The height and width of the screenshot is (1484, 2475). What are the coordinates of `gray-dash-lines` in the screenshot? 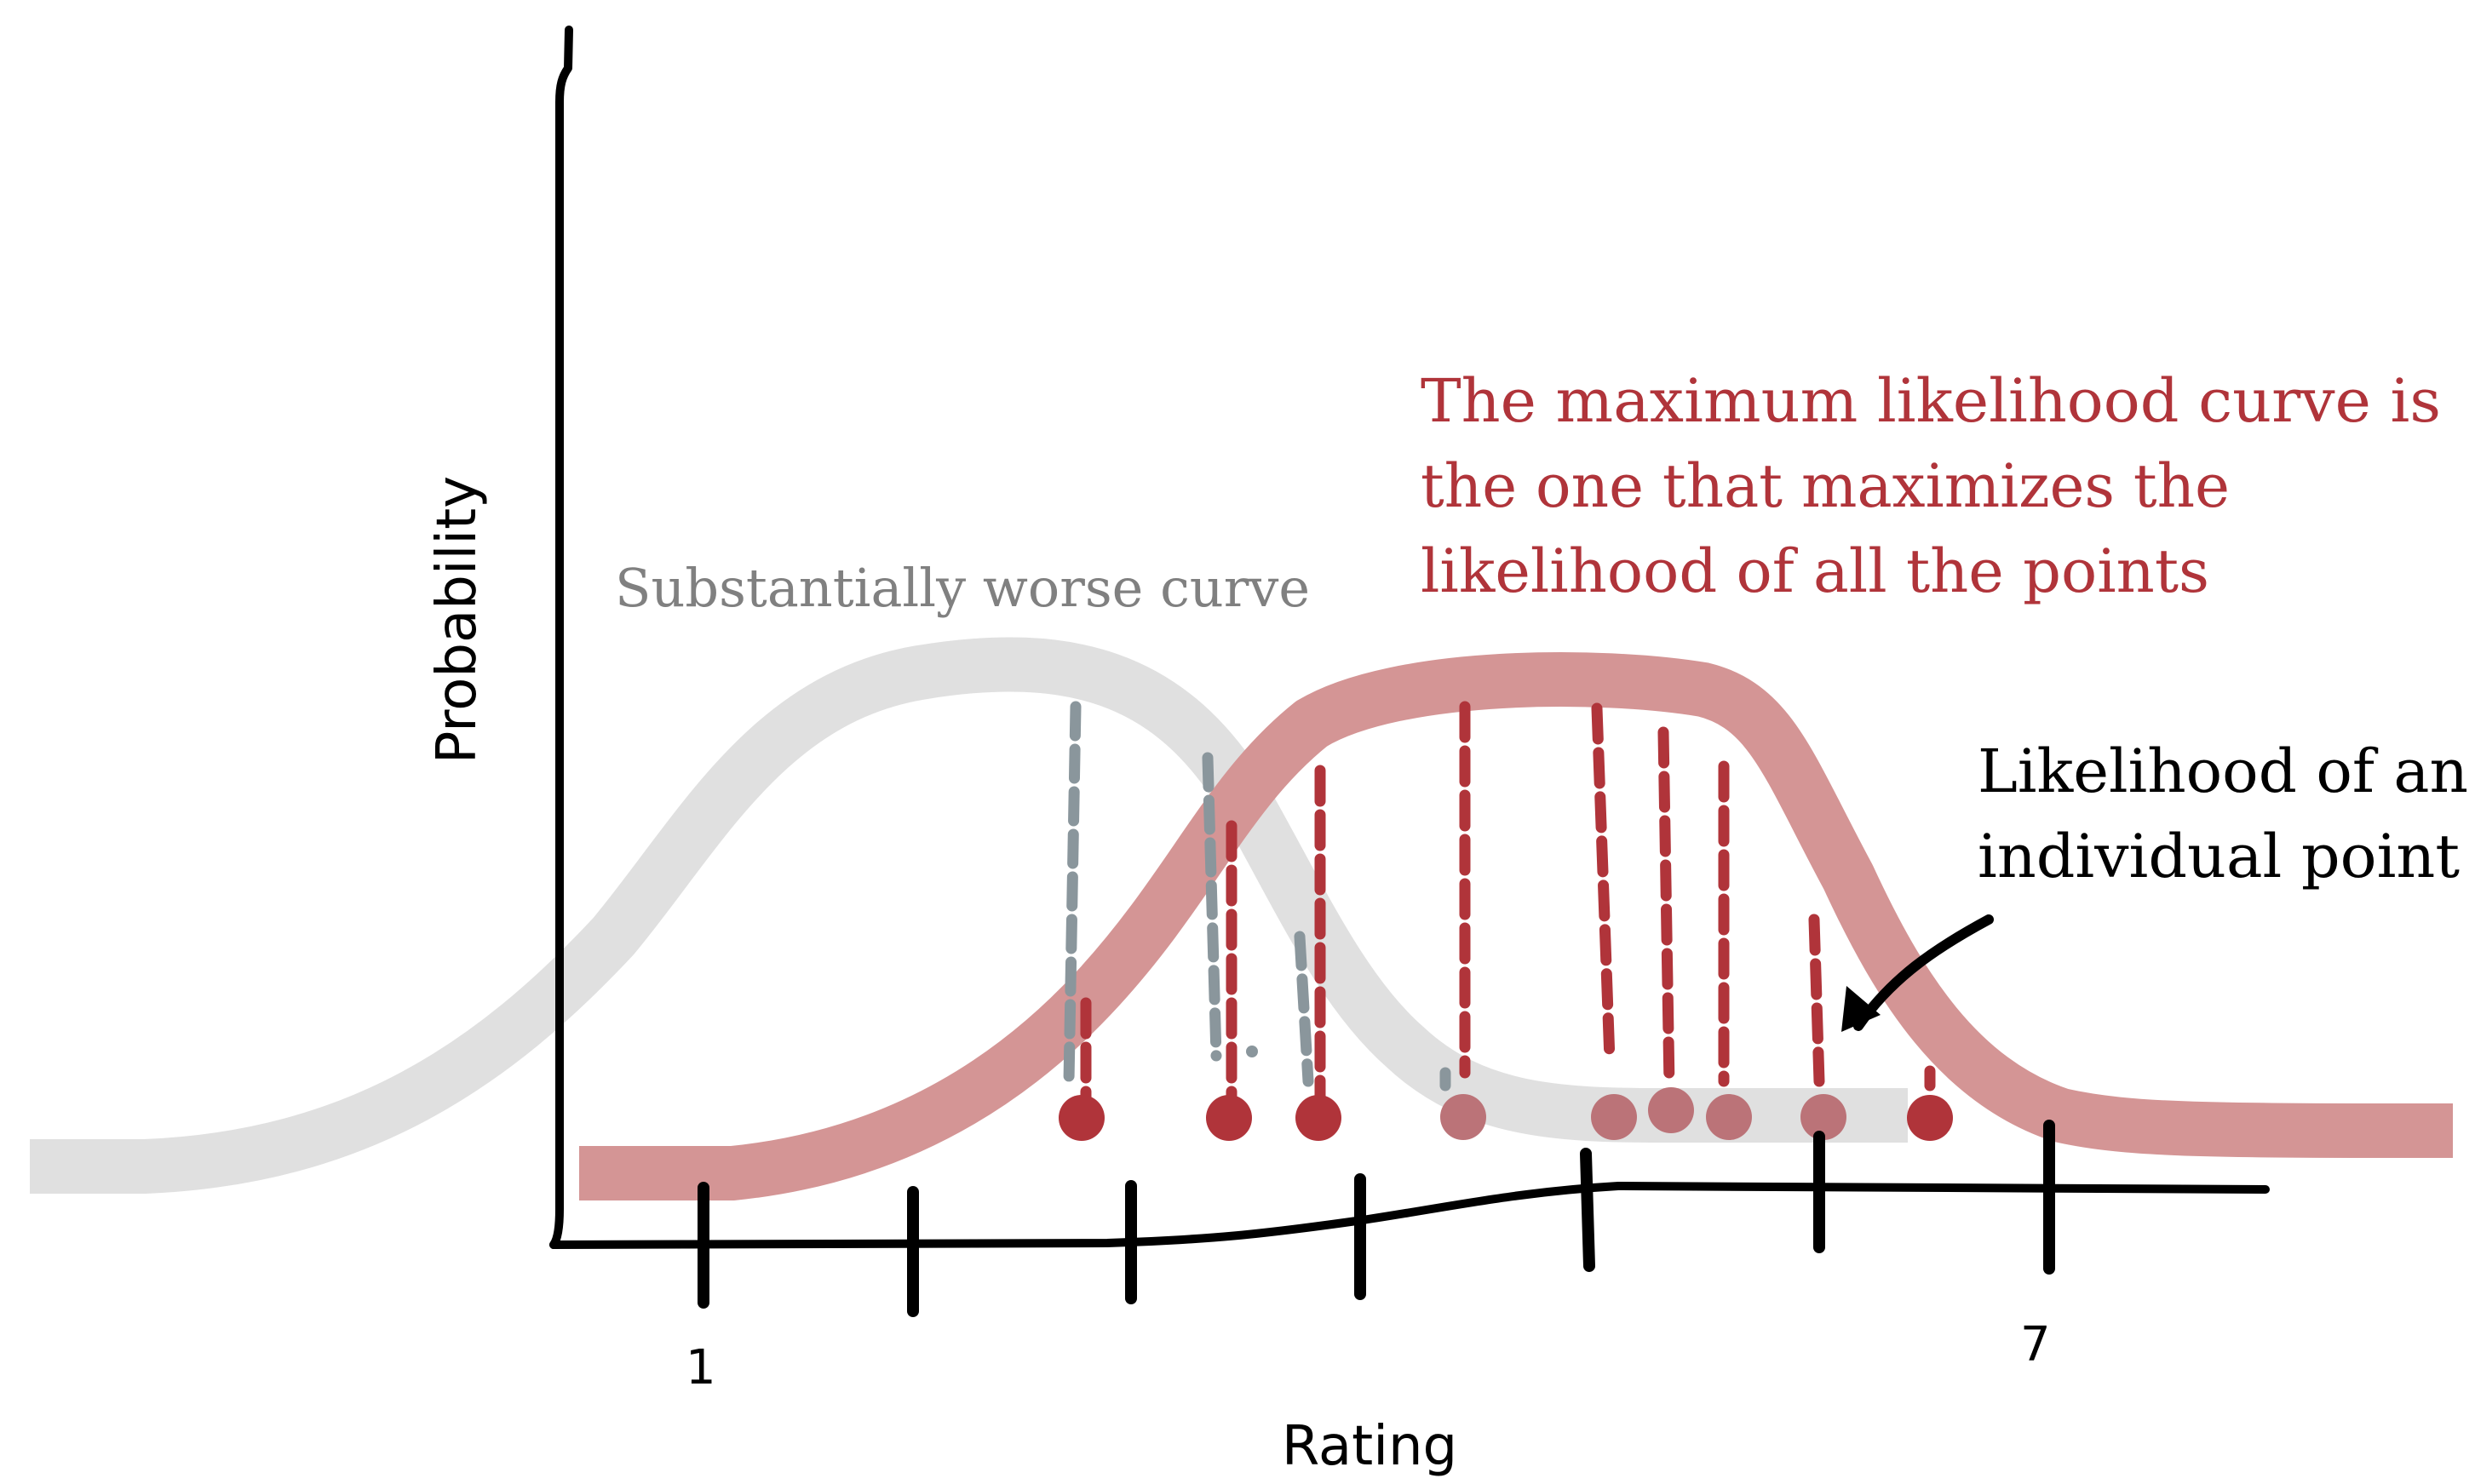 It's located at (1257, 897).